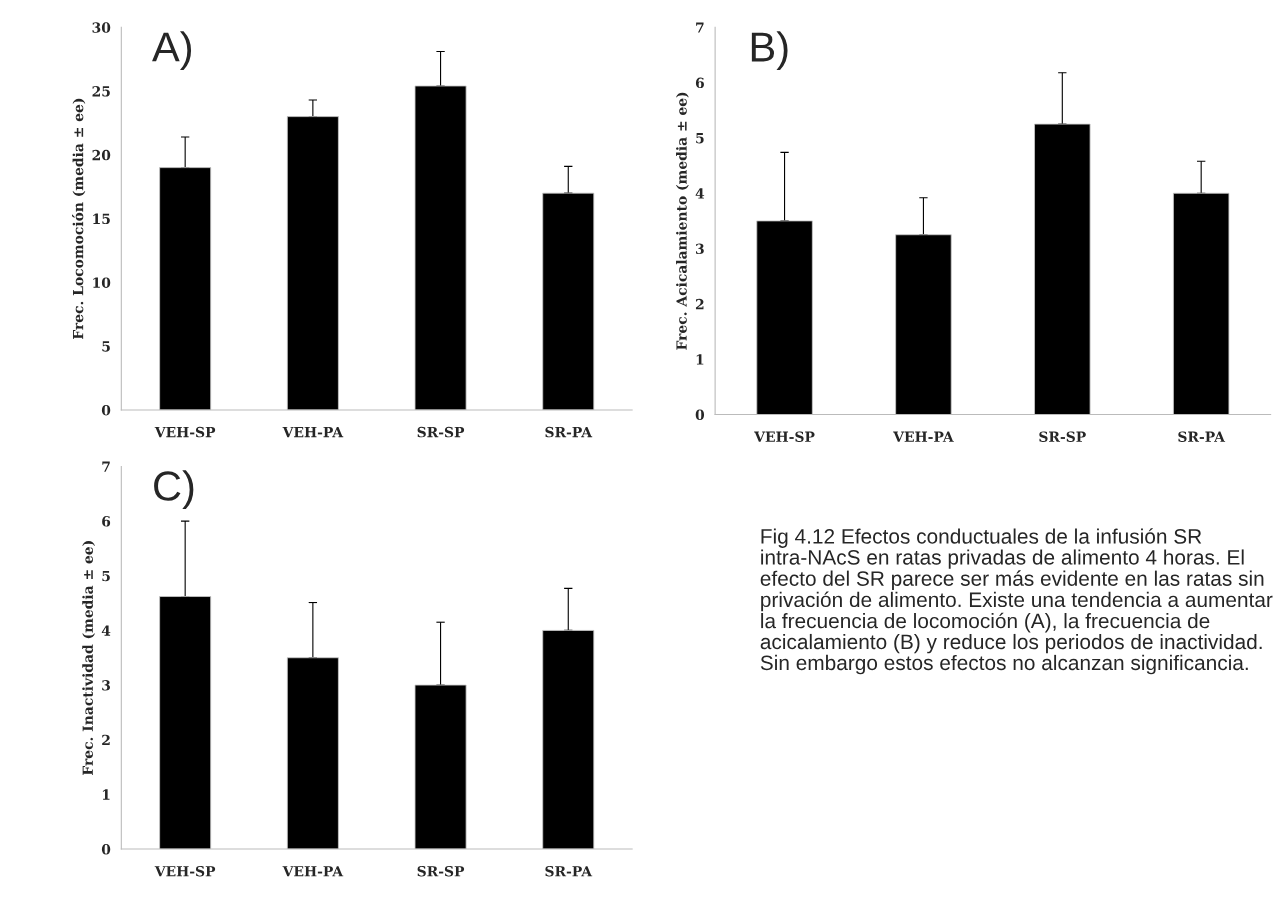 Image resolution: width=1277 pixels, height=911 pixels. I want to click on y-tick-label: 10, so click(102, 282).